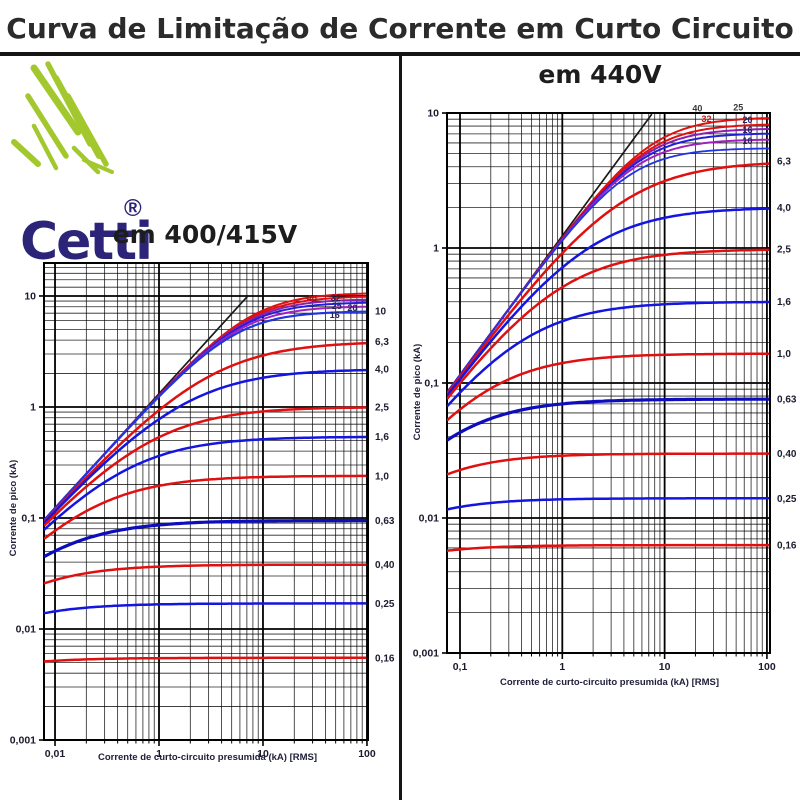 The height and width of the screenshot is (800, 800). Describe the element at coordinates (400, 54) in the screenshot. I see `title-underline` at that location.